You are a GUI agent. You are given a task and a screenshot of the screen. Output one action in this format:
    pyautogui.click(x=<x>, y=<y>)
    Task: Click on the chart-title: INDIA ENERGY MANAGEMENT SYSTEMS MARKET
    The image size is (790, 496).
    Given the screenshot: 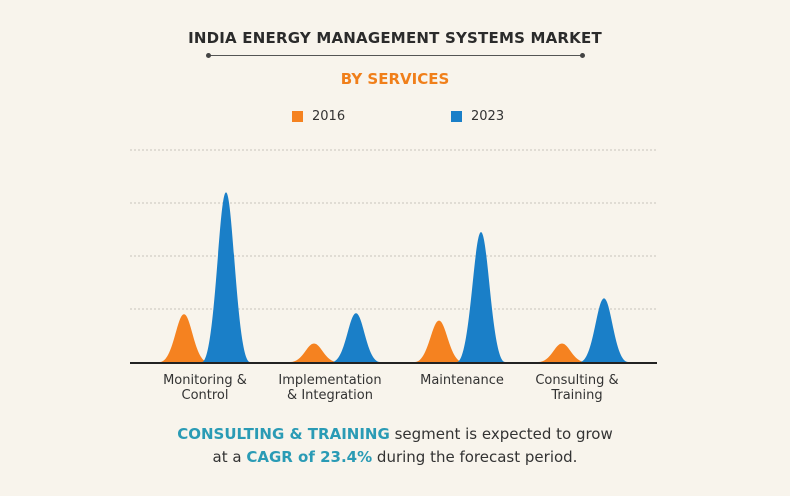 What is the action you would take?
    pyautogui.click(x=395, y=38)
    